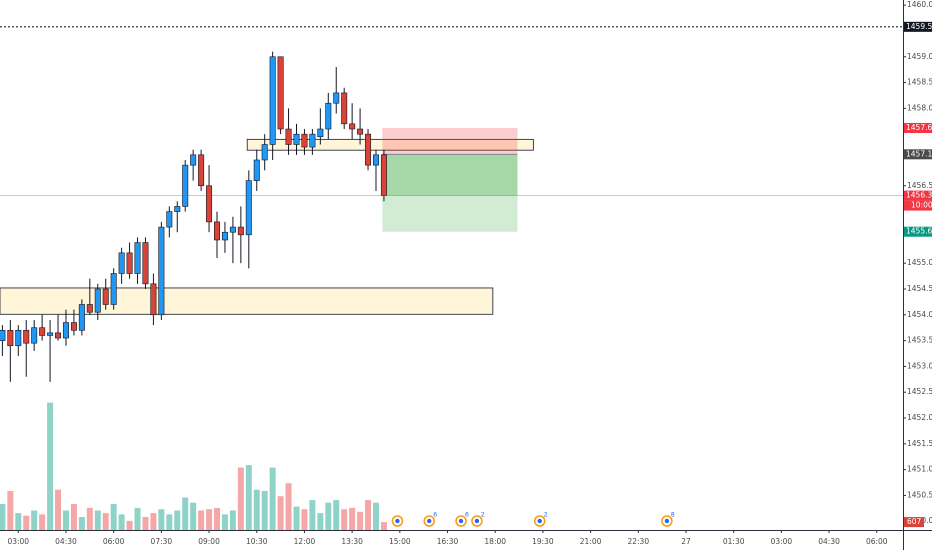  Describe the element at coordinates (919, 4) in the screenshot. I see `y-tick-label: 1460.00` at that location.